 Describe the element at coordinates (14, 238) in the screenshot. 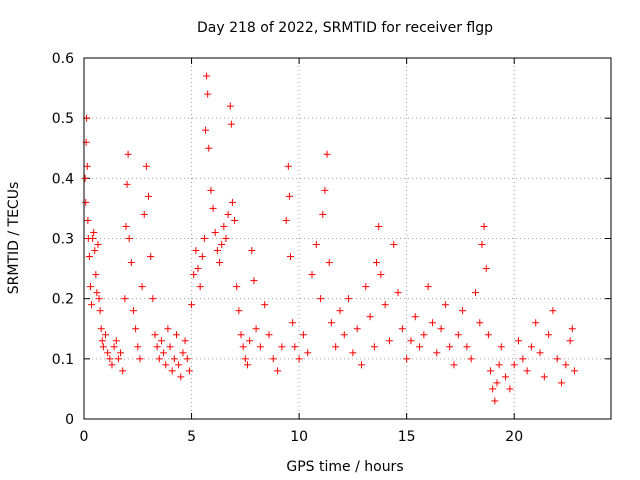

I see `y-axis-label: SRMTID / TECUs` at that location.